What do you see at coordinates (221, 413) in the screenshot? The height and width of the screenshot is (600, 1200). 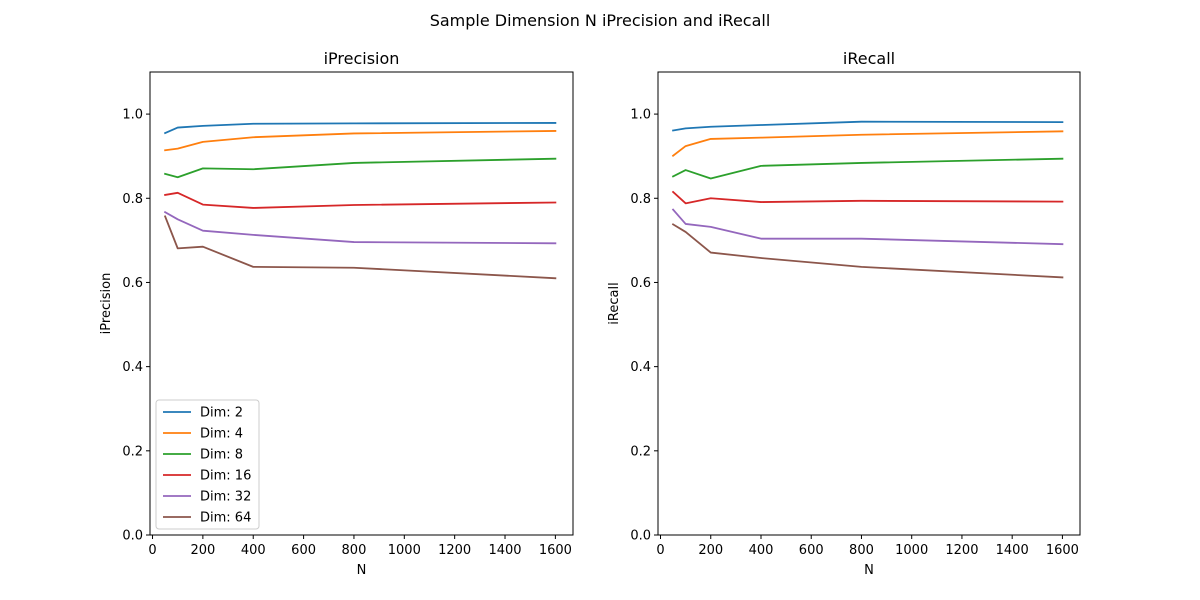 I see `legend-entry: Dim: 2` at bounding box center [221, 413].